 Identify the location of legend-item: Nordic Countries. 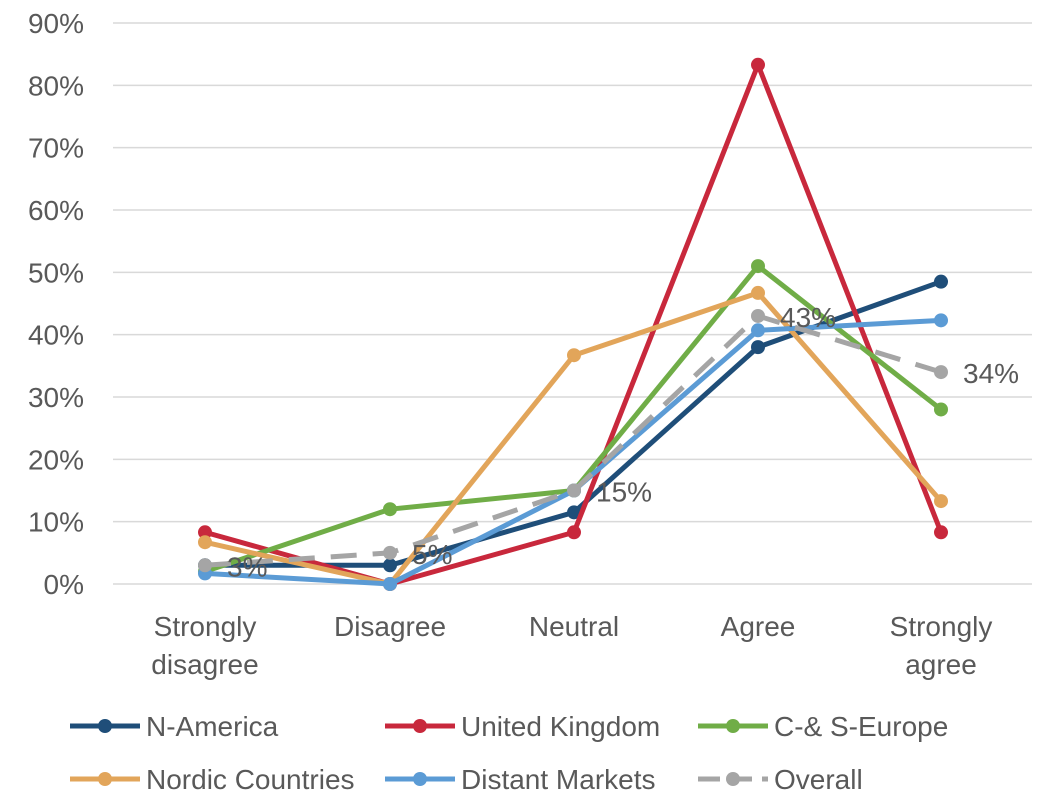
(212, 779).